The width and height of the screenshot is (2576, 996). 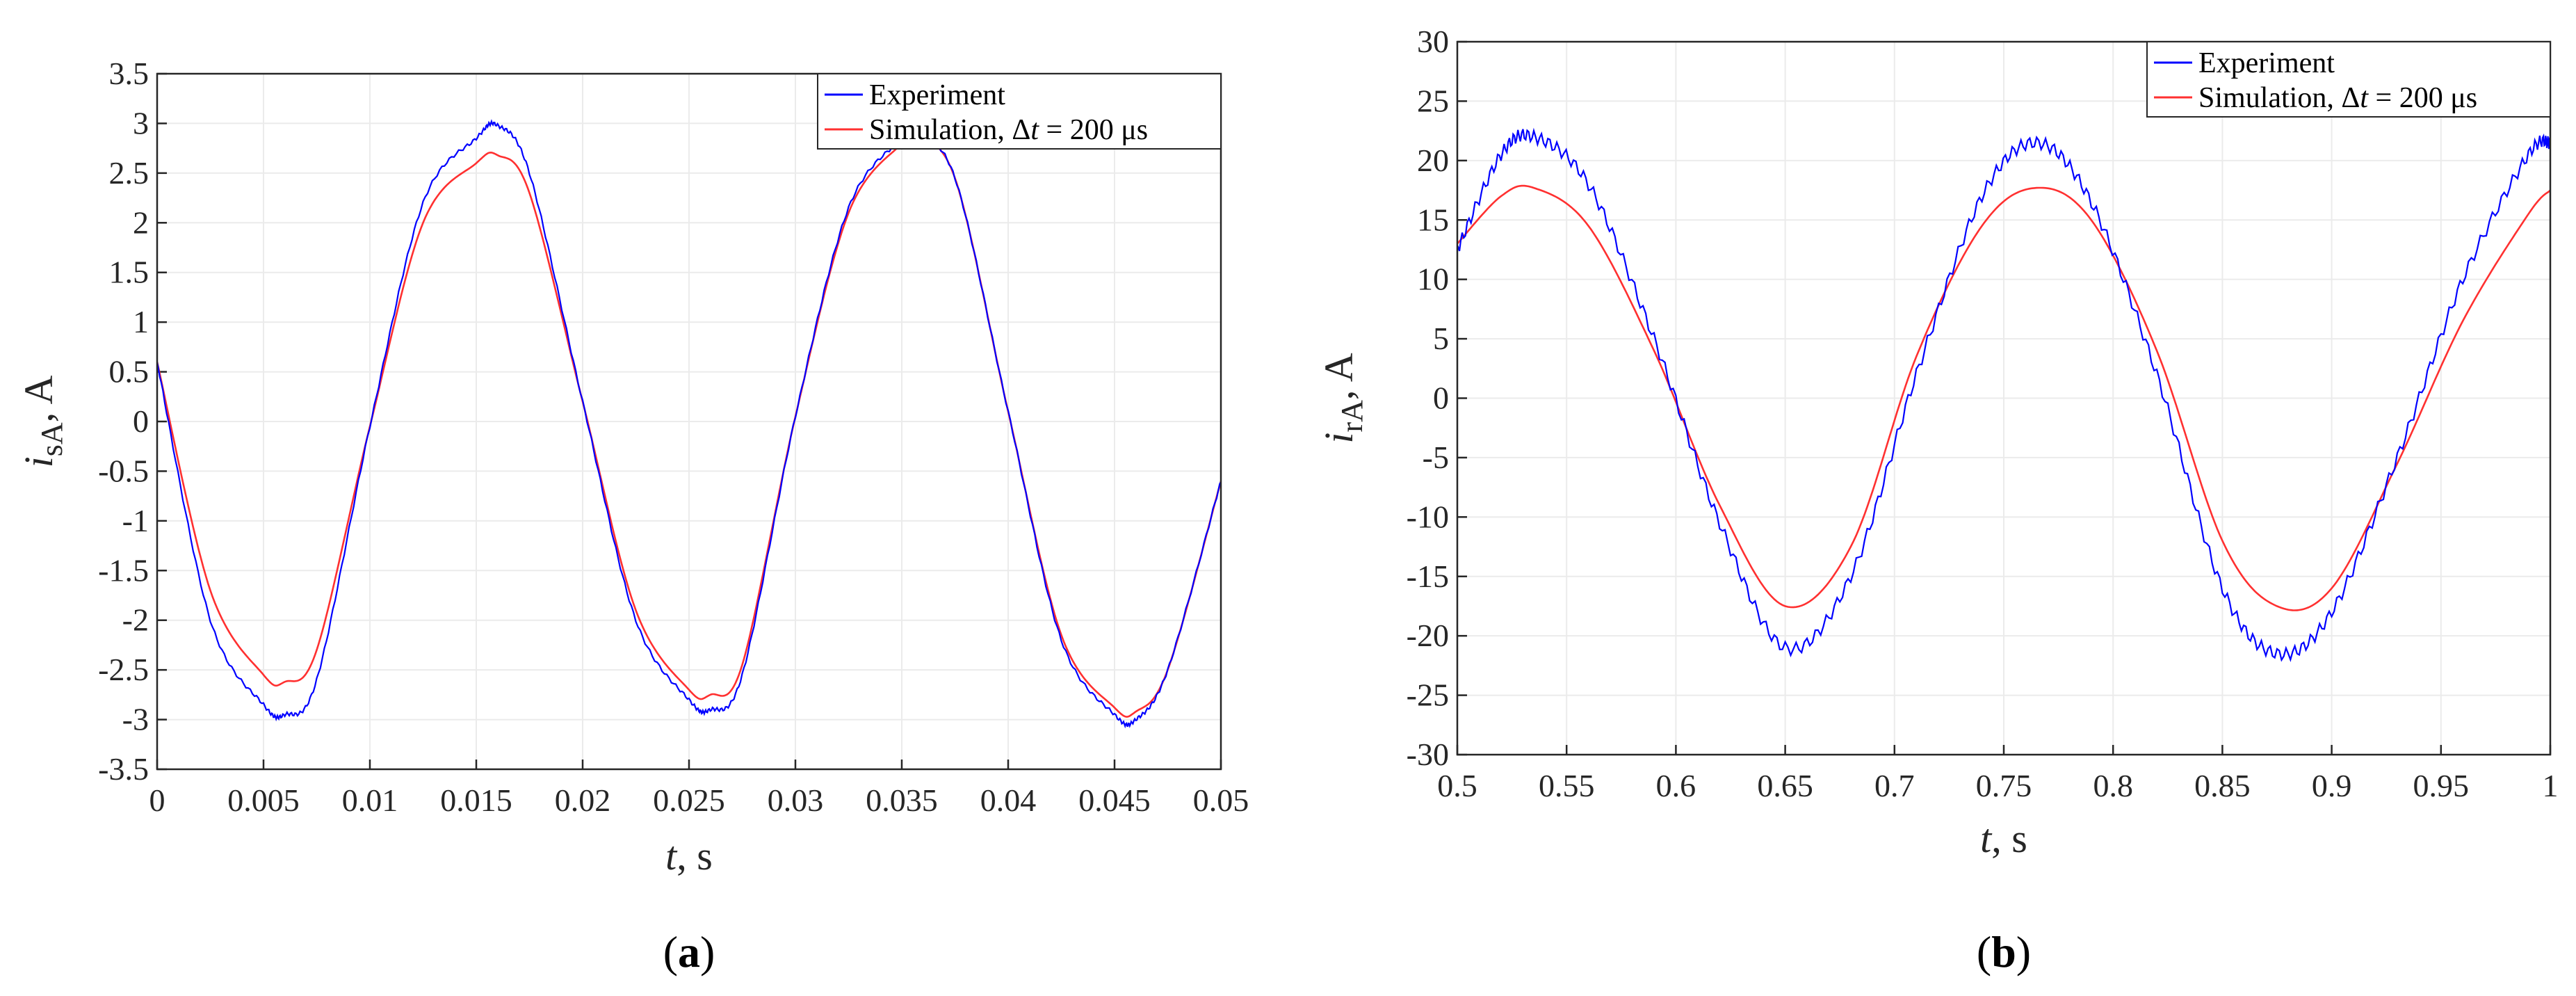 What do you see at coordinates (796, 800) in the screenshot?
I see `x-tick-label: 0.03` at bounding box center [796, 800].